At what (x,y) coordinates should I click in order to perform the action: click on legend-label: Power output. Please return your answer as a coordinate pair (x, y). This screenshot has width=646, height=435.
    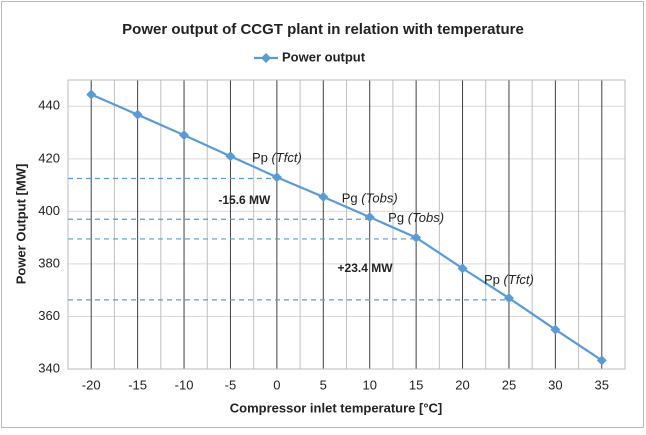
    Looking at the image, I should click on (324, 56).